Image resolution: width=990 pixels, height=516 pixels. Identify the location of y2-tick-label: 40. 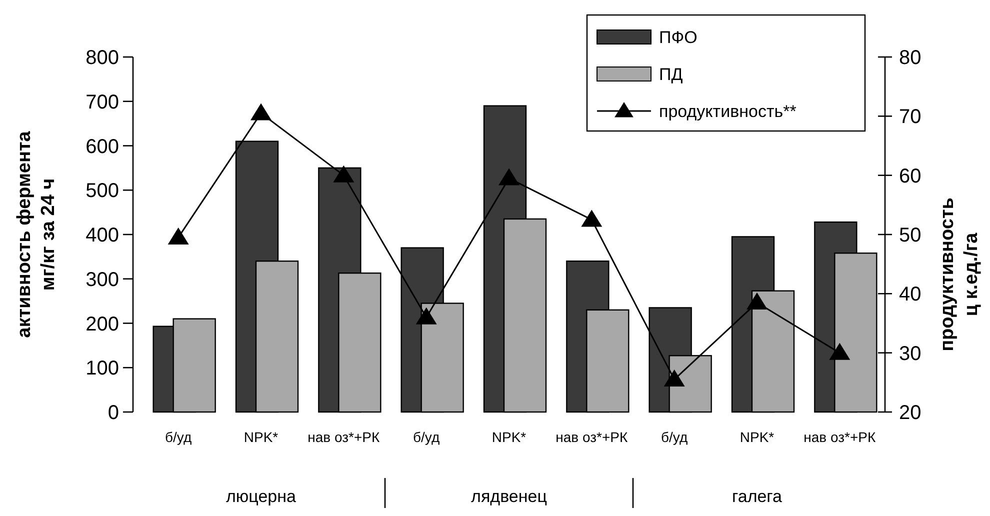
(910, 295).